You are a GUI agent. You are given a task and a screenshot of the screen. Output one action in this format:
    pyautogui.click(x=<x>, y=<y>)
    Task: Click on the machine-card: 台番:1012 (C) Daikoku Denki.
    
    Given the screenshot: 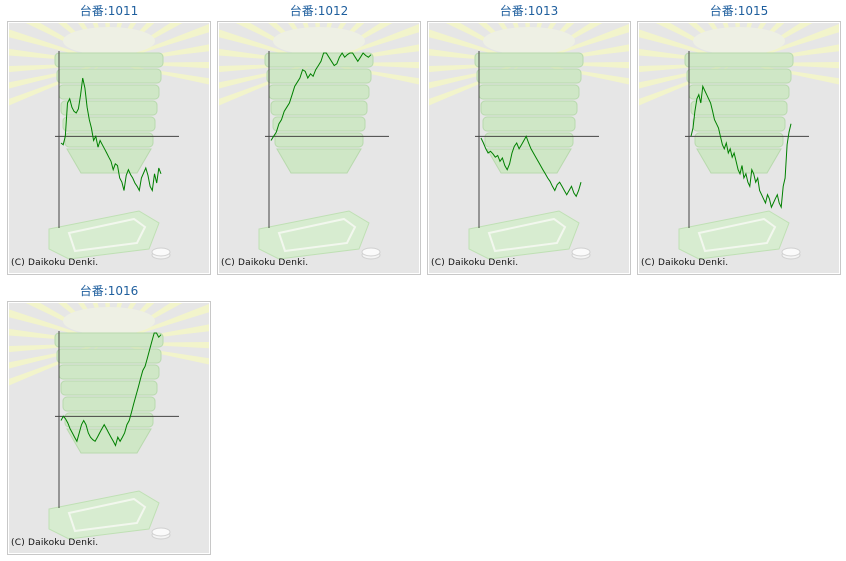 What is the action you would take?
    pyautogui.click(x=319, y=138)
    